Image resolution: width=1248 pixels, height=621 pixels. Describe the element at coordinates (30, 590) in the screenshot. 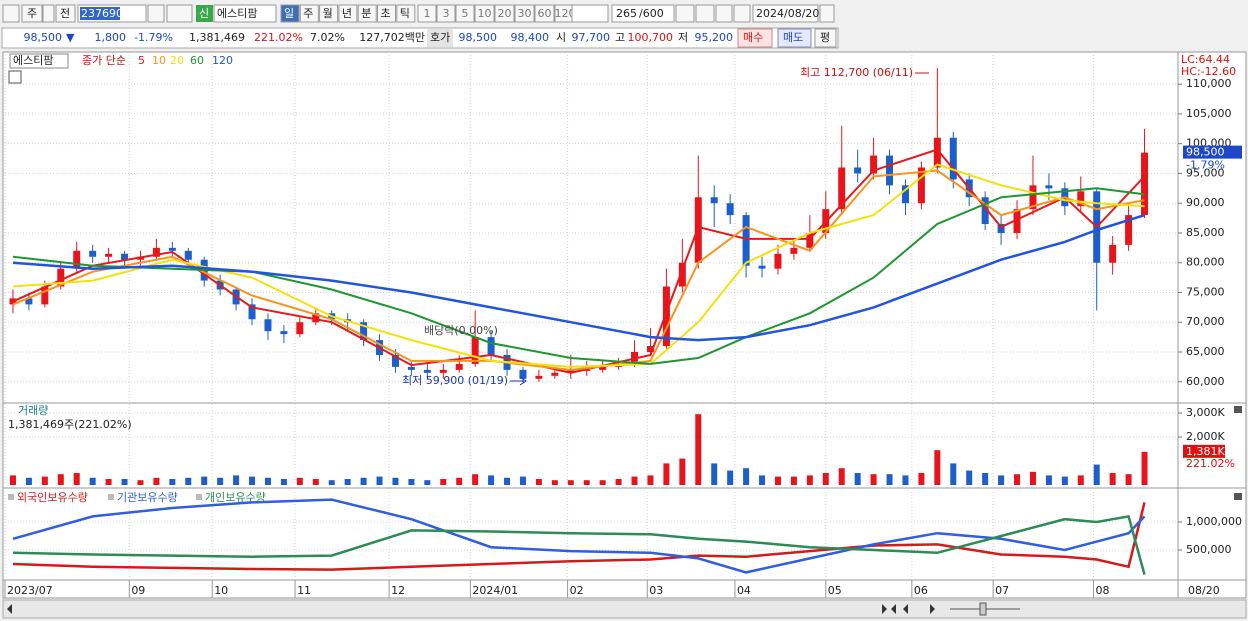

I see `x-tick-label: 2023/07` at that location.